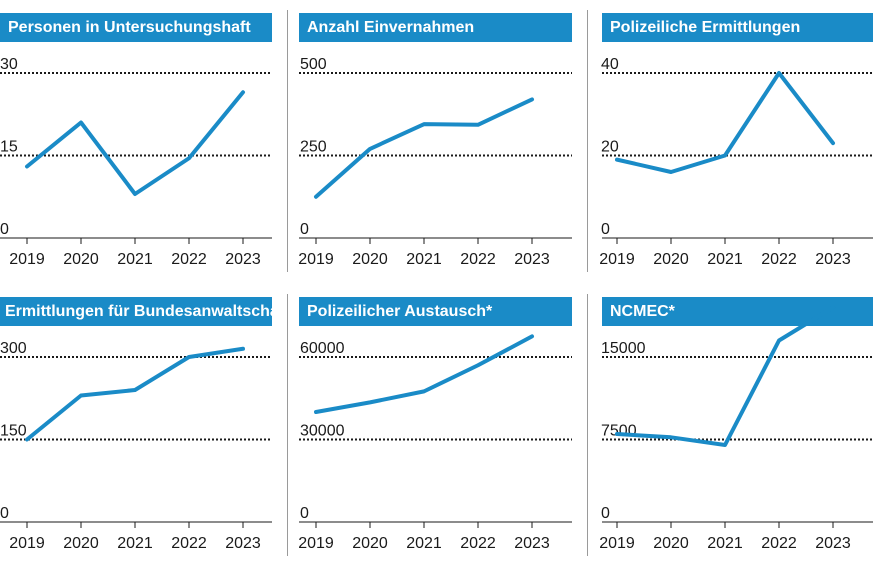 This screenshot has width=873, height=572. I want to click on line-chart: 0 15 30 2019 2020 2021 2022 2023, so click(136, 162).